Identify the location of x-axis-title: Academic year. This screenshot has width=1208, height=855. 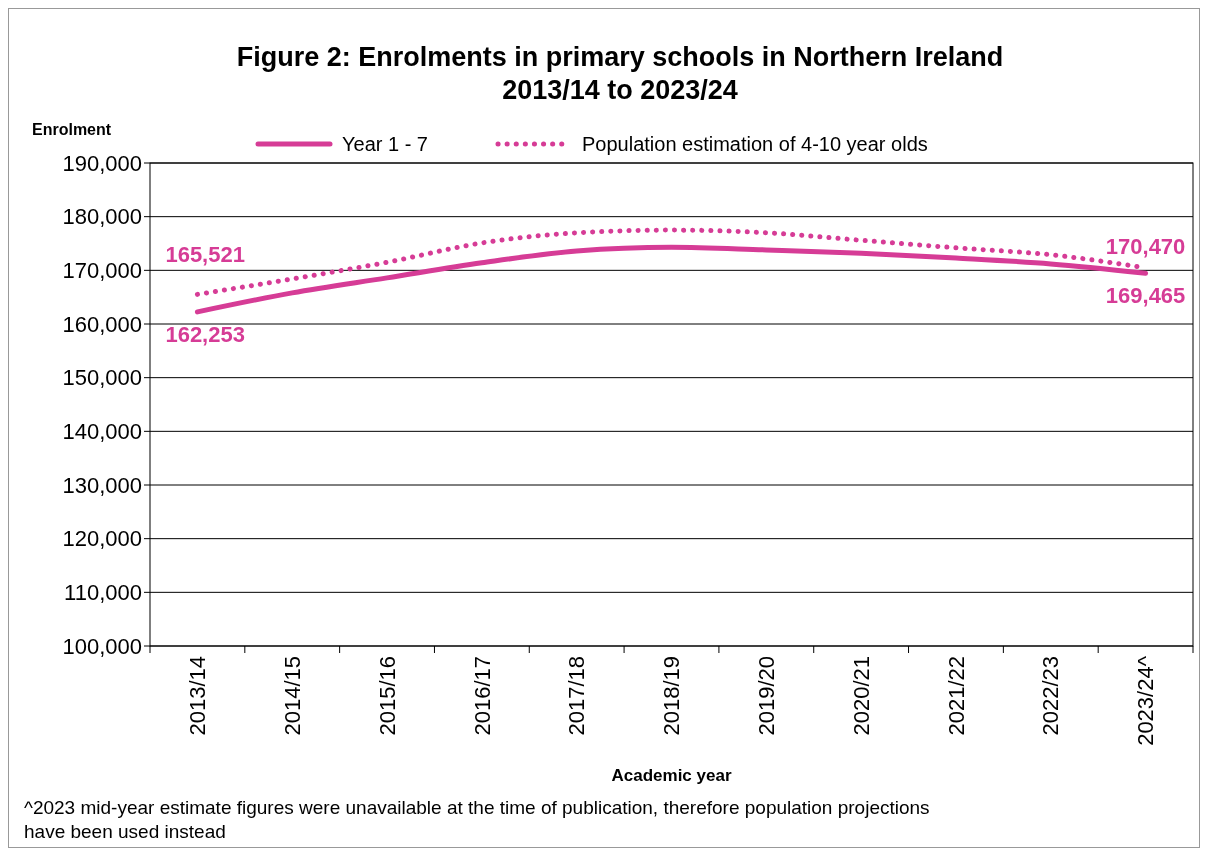
(671, 775).